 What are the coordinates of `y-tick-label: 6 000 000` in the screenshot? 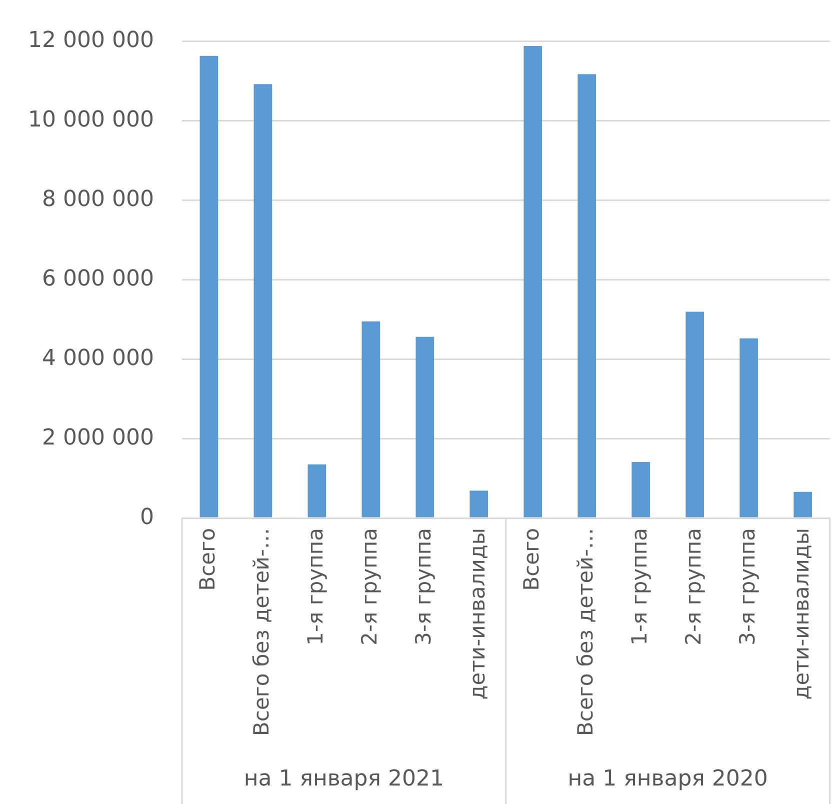 It's located at (98, 279).